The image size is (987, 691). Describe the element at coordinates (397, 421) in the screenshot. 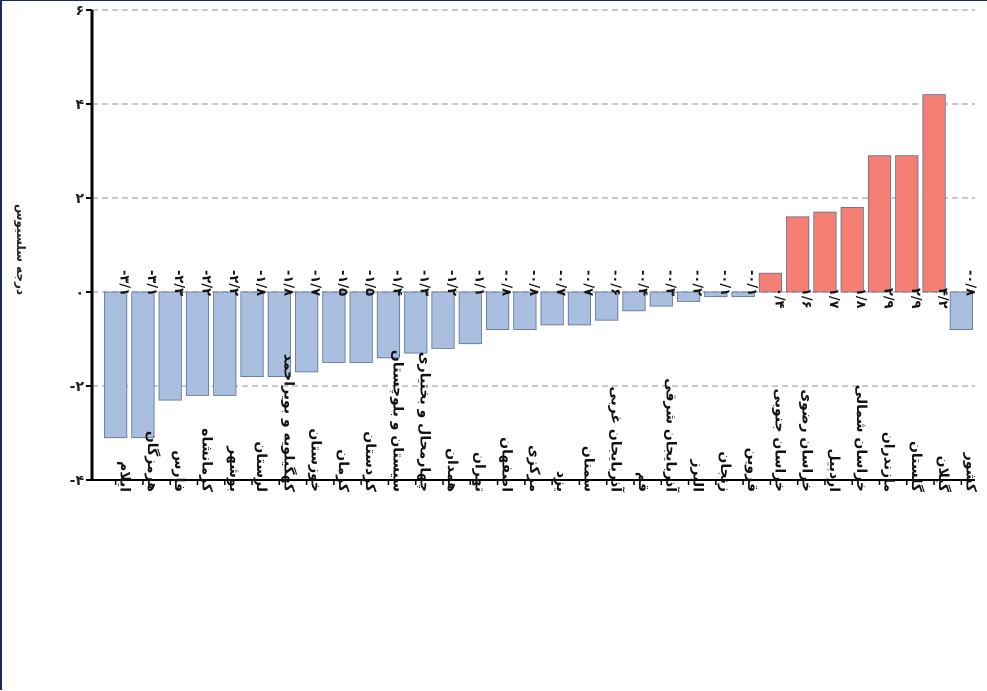

I see `category-label: سیستان و بلوچستان` at that location.